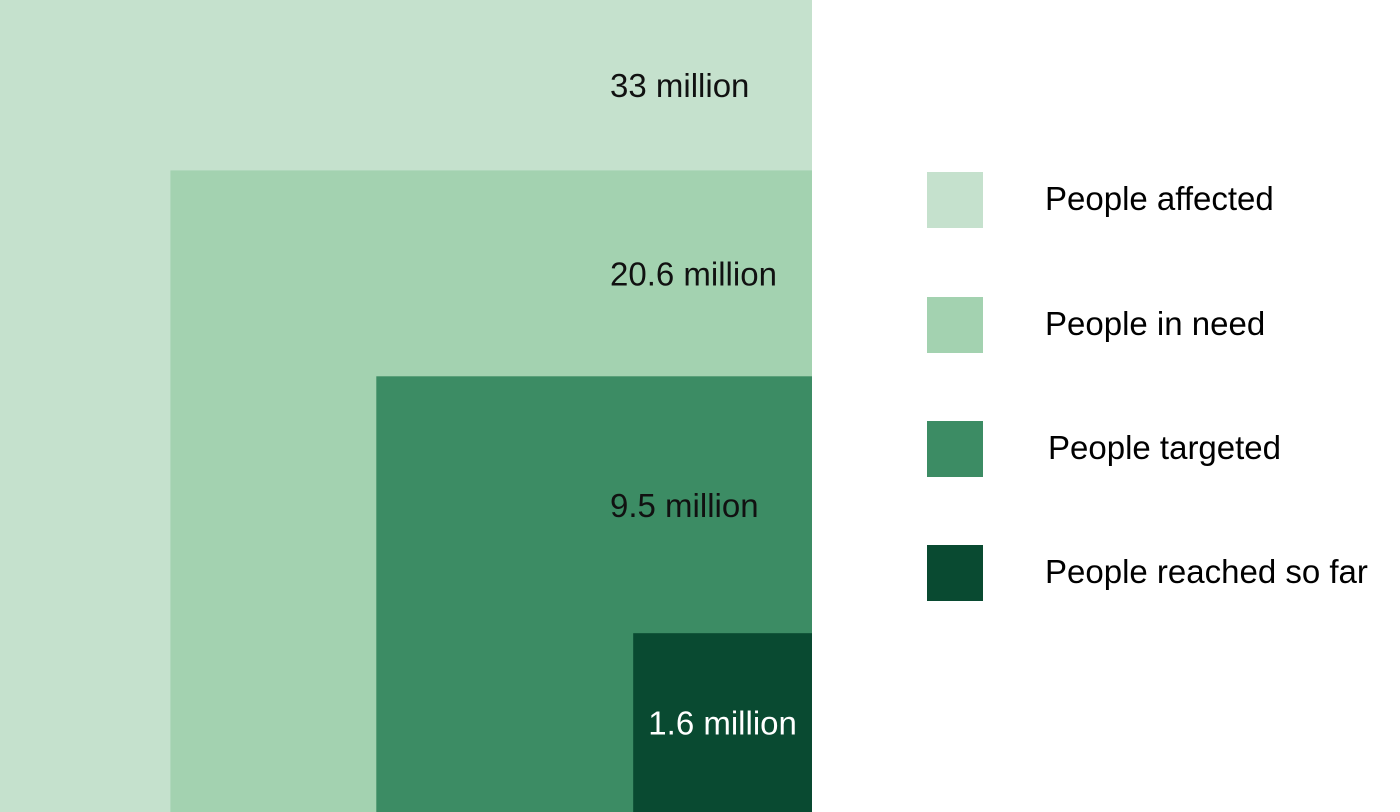 The image size is (1400, 812). What do you see at coordinates (955, 449) in the screenshot?
I see `legend-swatch-people-targeted` at bounding box center [955, 449].